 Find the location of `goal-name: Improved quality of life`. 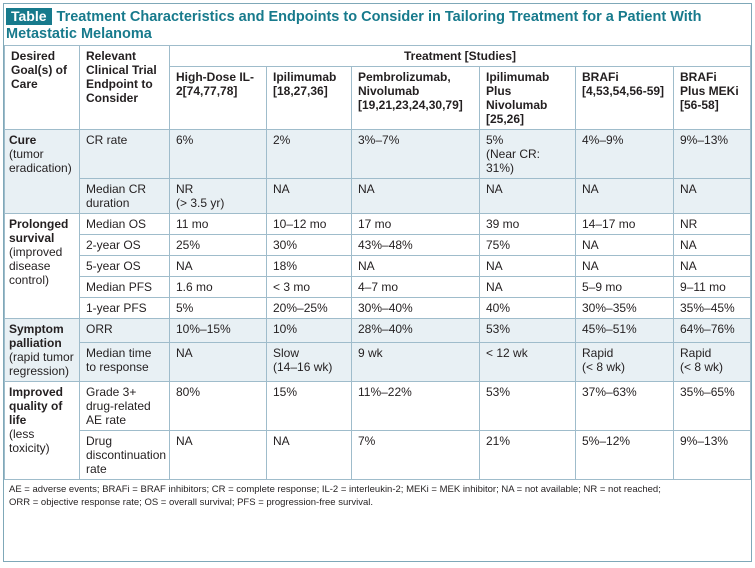

goal-name: Improved quality of life is located at coordinates (36, 406).